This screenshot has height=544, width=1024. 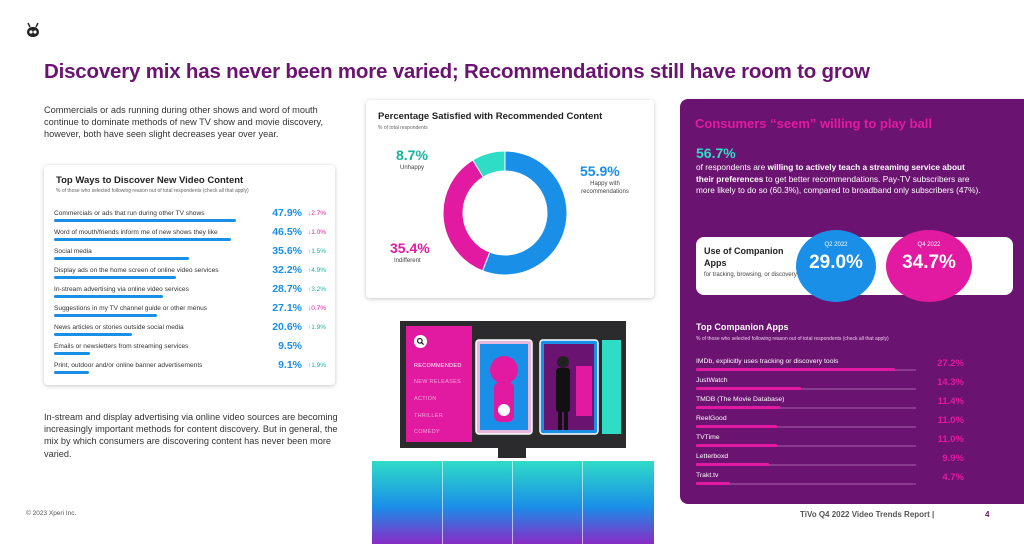 I want to click on app-value: 9.9%, so click(x=953, y=458).